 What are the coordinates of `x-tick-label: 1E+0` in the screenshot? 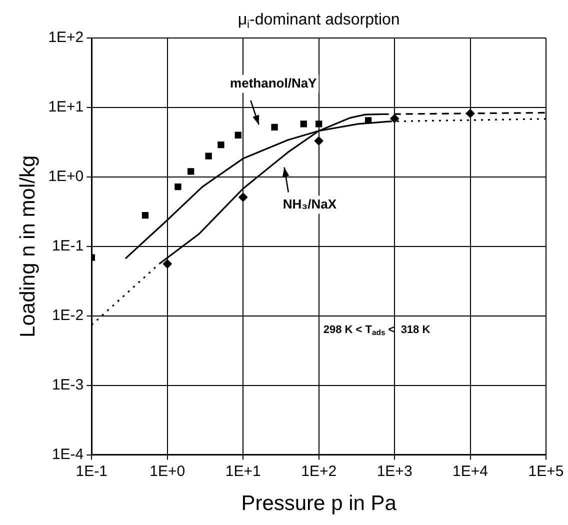 It's located at (168, 471).